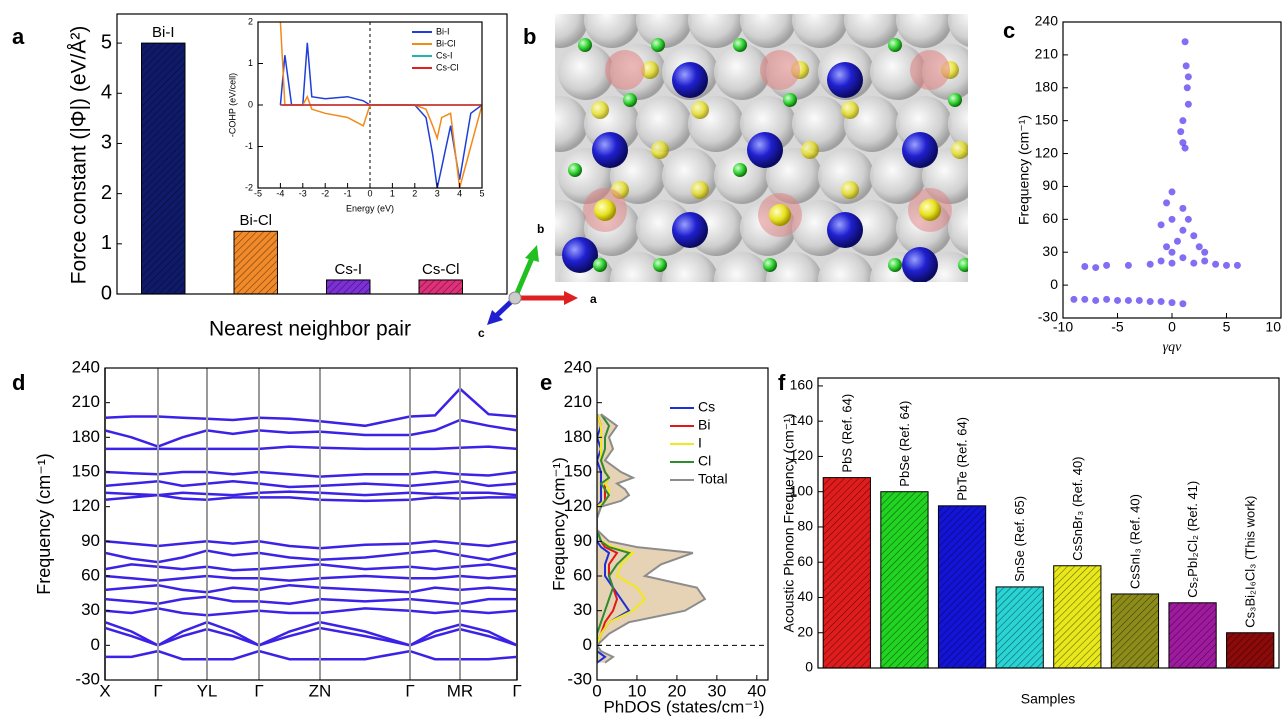 This screenshot has width=1282, height=718. What do you see at coordinates (582, 574) in the screenshot?
I see `y-tick-label: 60` at bounding box center [582, 574].